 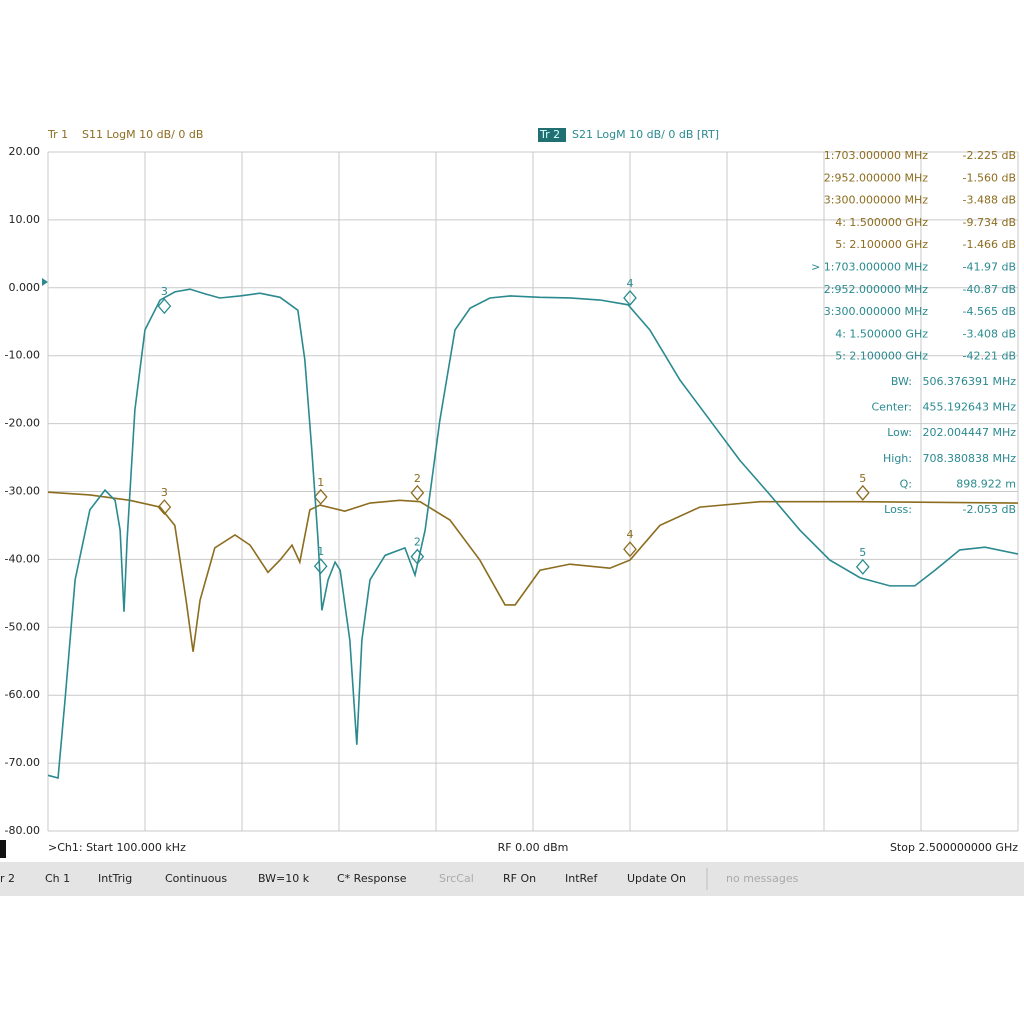 What do you see at coordinates (22, 626) in the screenshot?
I see `y-tick-label: -50.00` at bounding box center [22, 626].